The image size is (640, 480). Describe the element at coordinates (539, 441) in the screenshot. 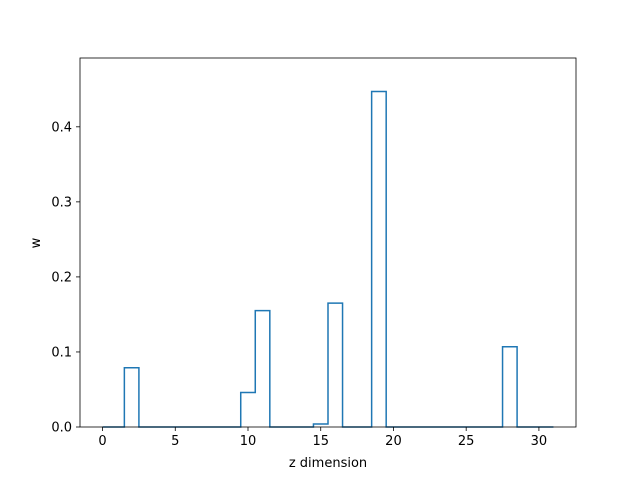

I see `x-tick-label: 30` at that location.